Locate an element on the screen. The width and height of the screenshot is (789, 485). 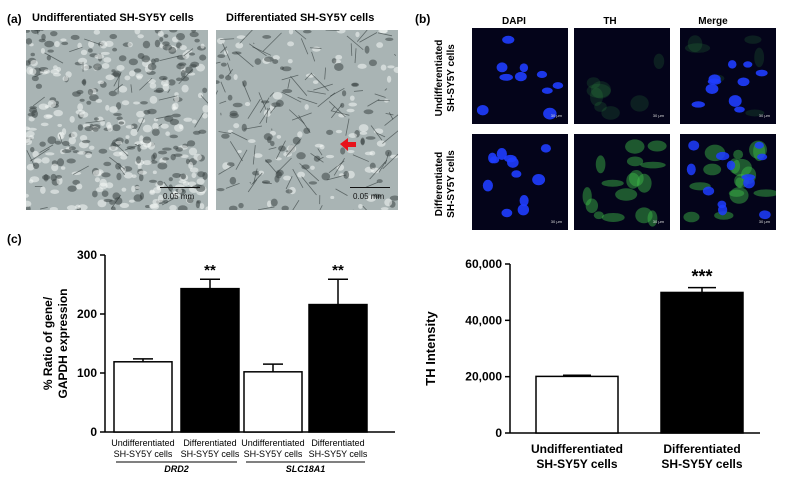
y-tick-label: 100 is located at coordinates (87, 373).